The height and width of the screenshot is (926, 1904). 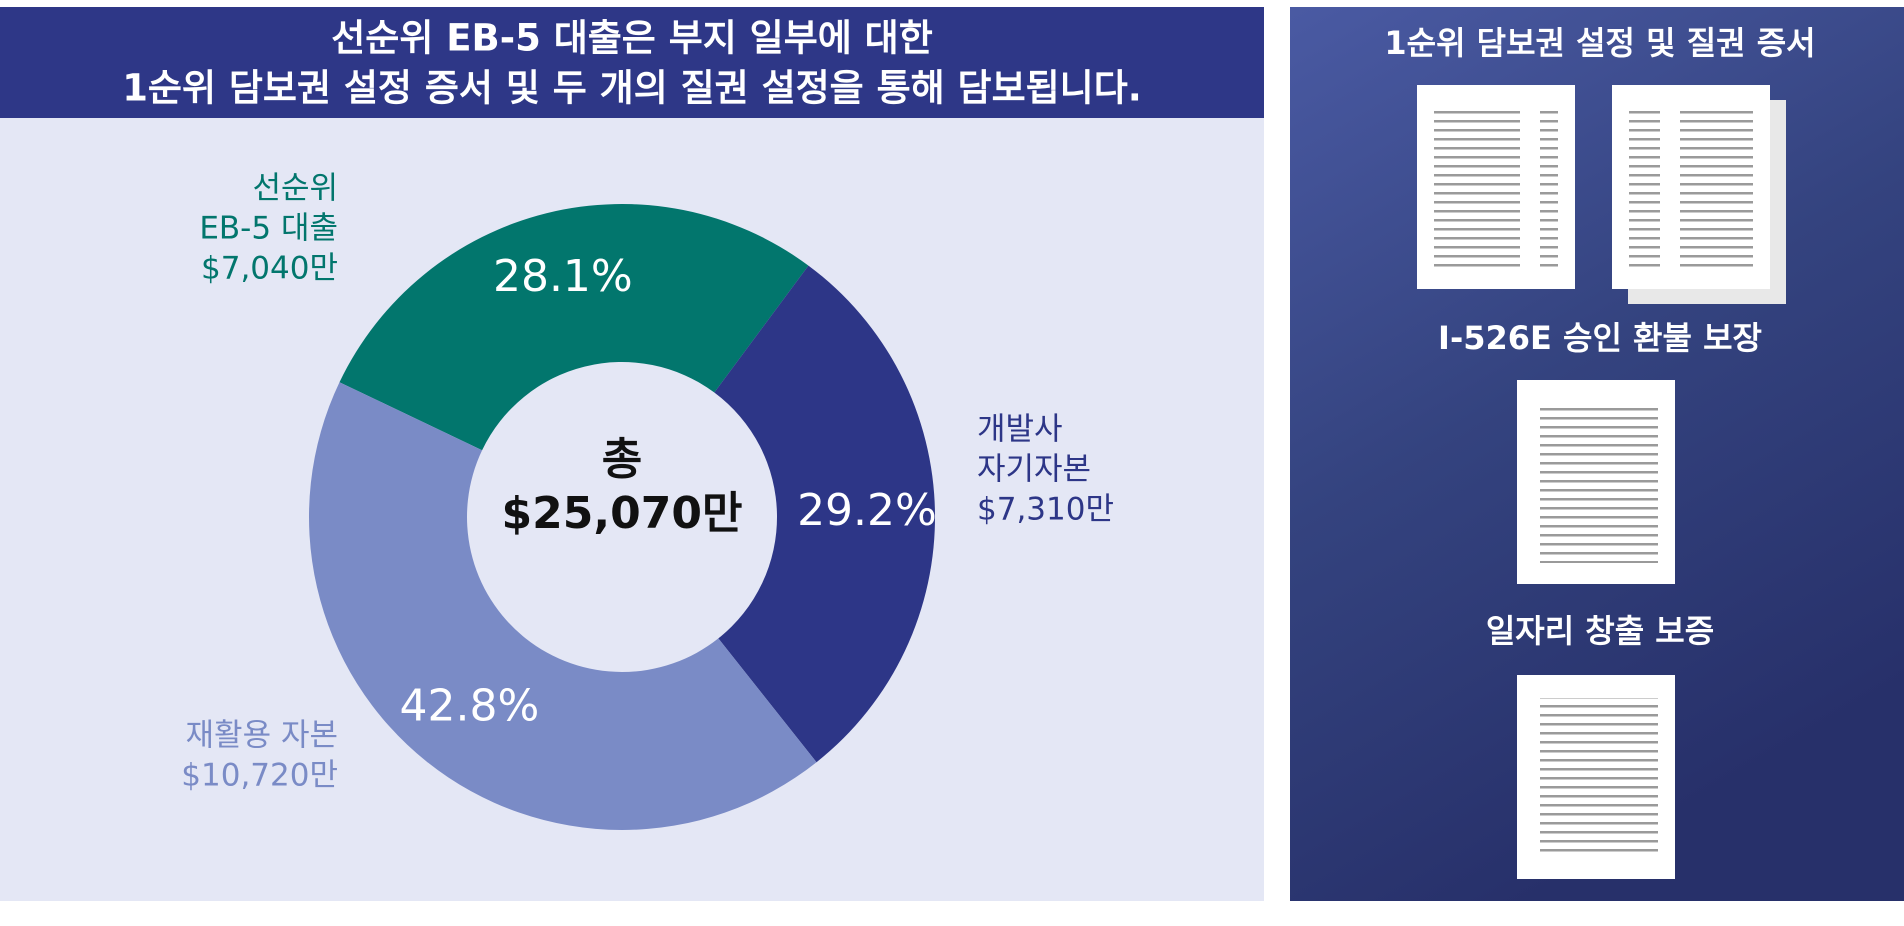 What do you see at coordinates (1034, 470) in the screenshot?
I see `category-label: 자기자본` at bounding box center [1034, 470].